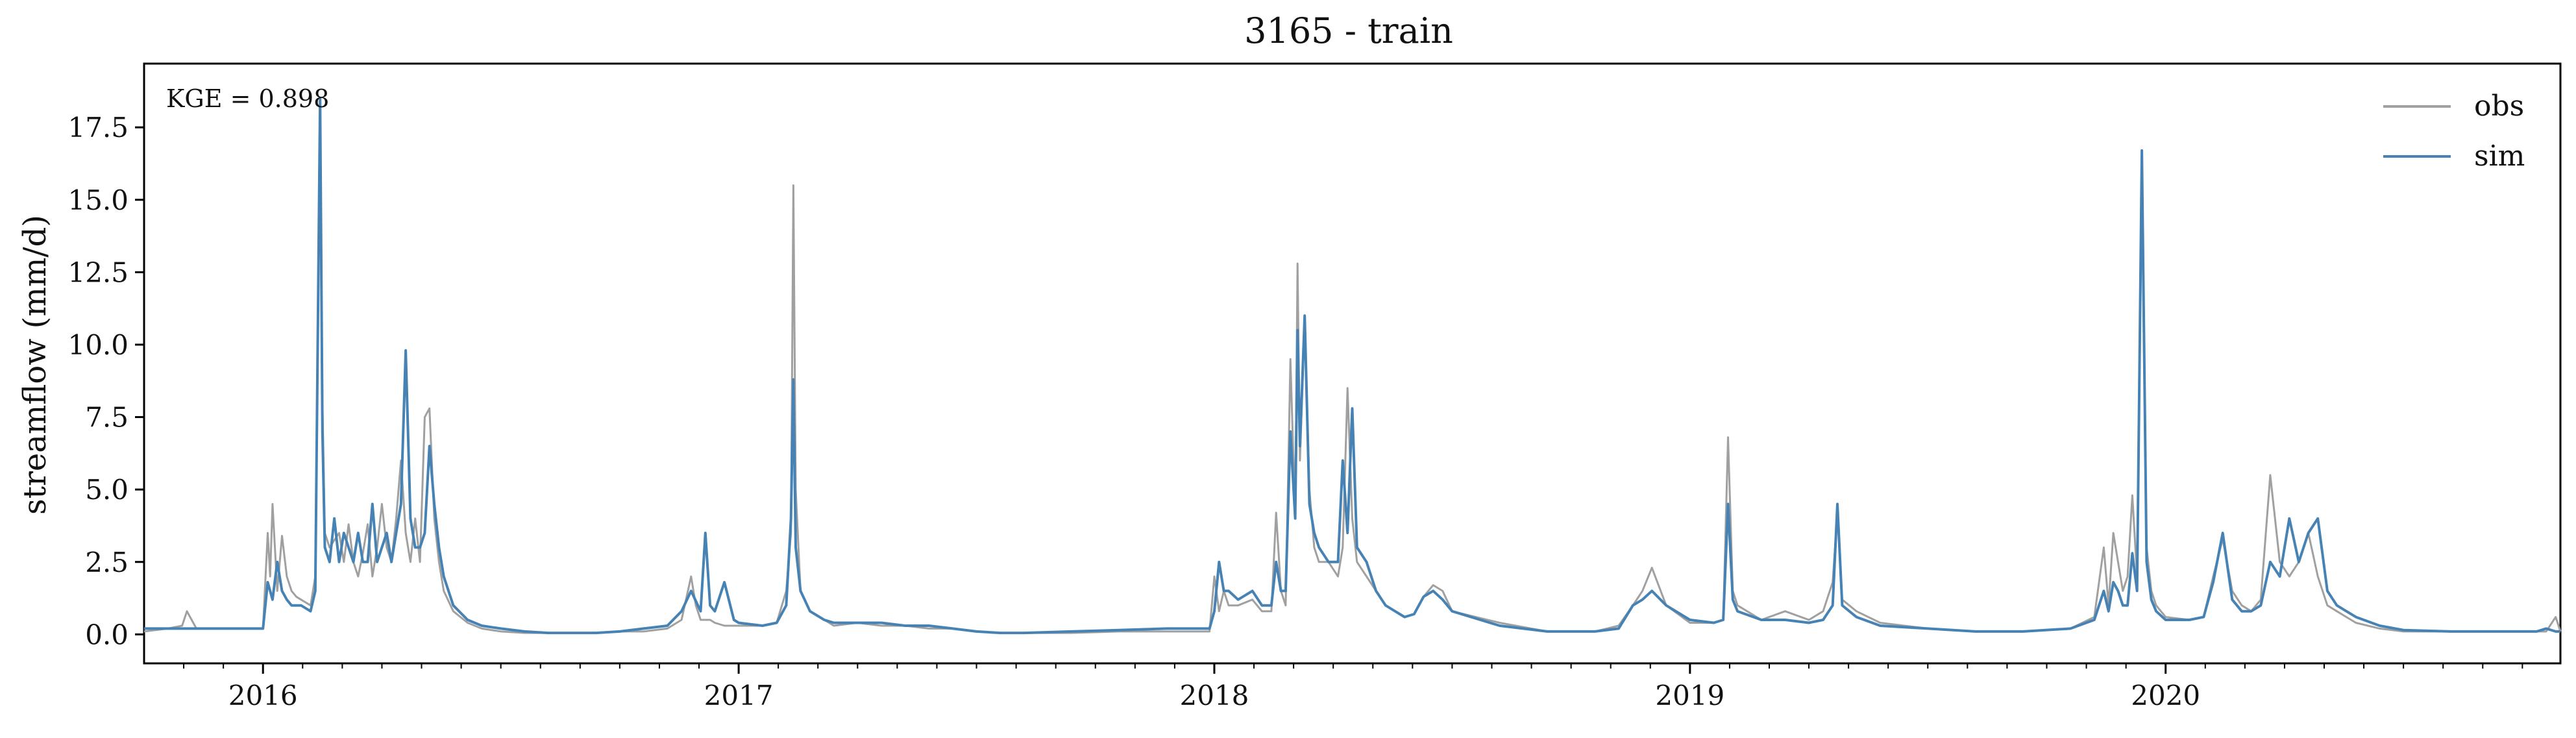 This screenshot has height=738, width=2576. I want to click on y-axis-ticks: 0.0 2.5 5.0 7.5 10.0 12.5 15.0 17.5, so click(105, 381).